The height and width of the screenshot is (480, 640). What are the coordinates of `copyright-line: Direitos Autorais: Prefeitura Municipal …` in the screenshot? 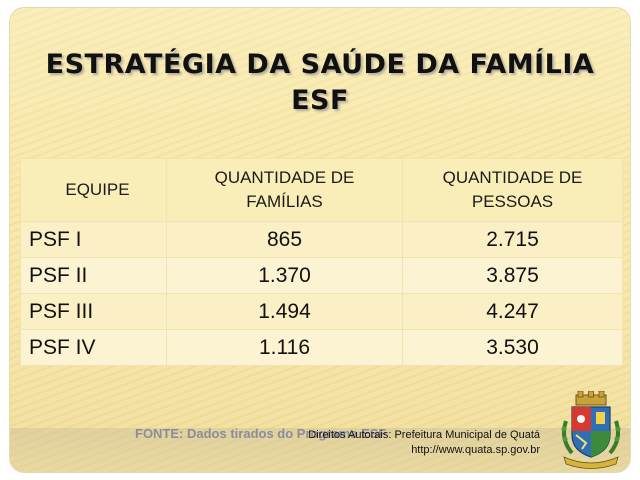 It's located at (424, 435).